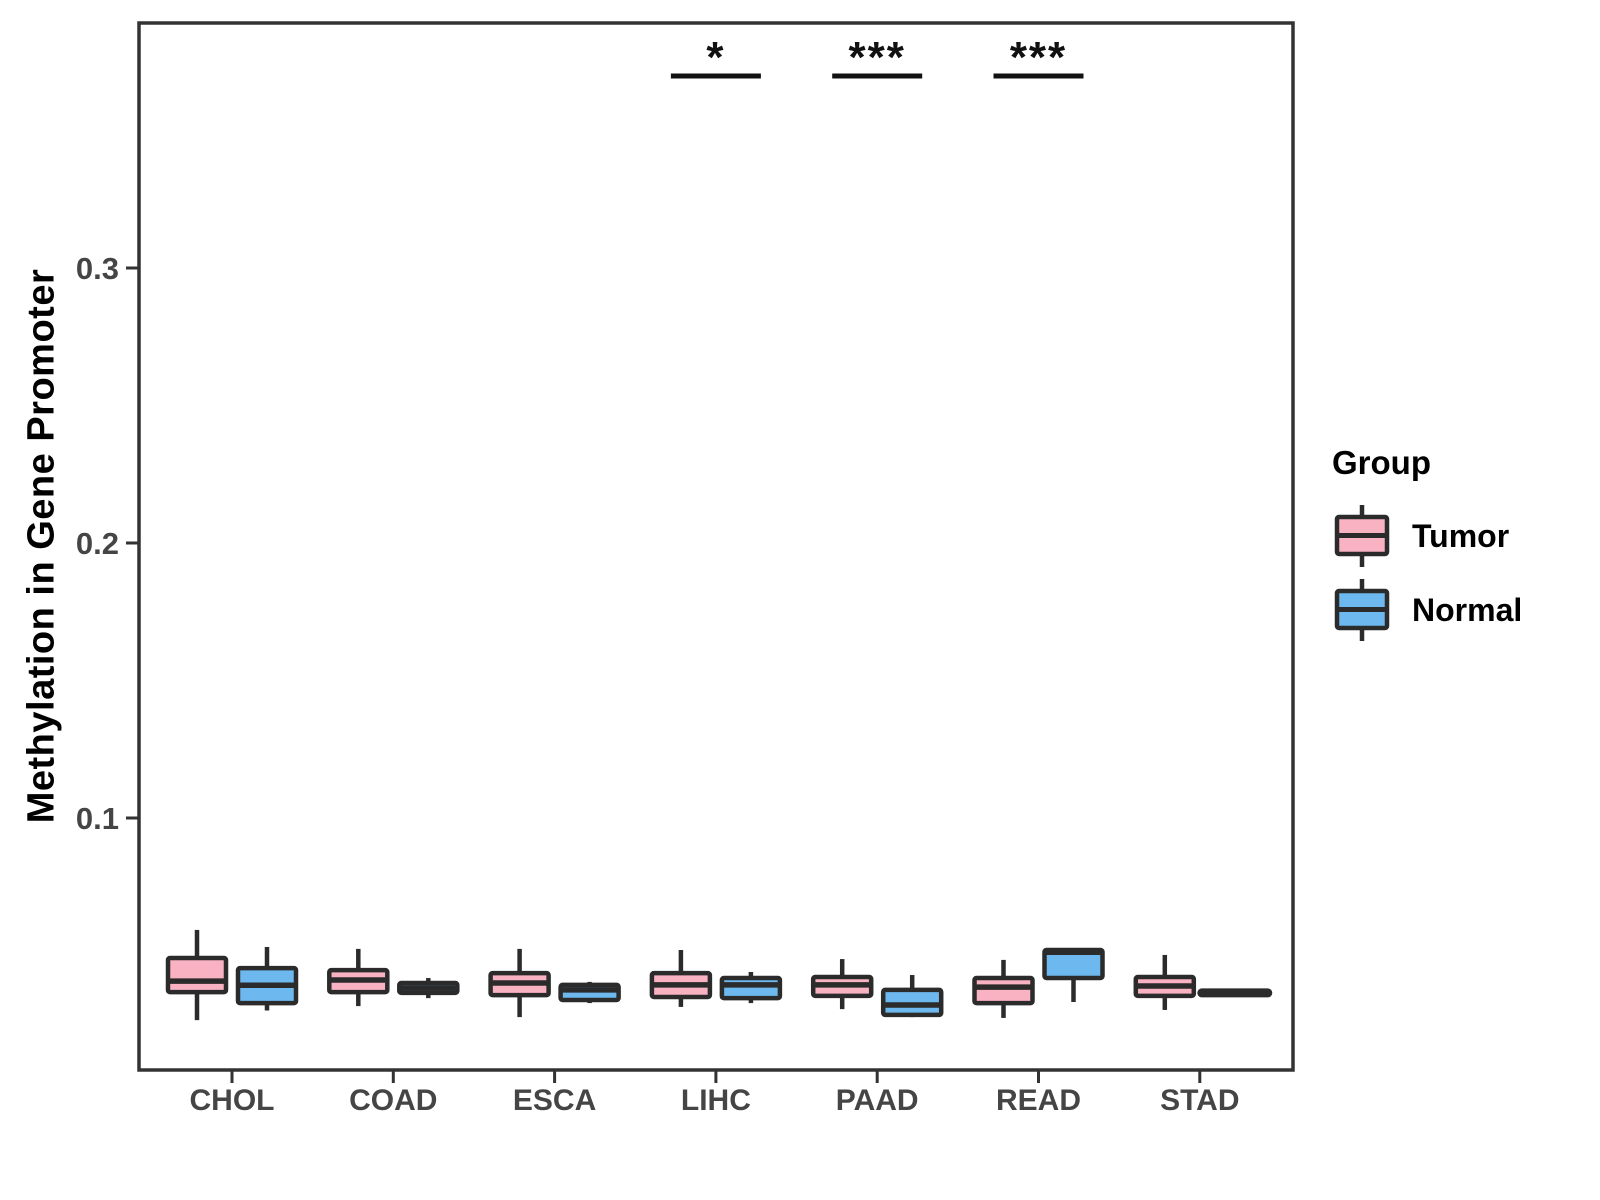  I want to click on x-tick-label-LIHC: LIHC, so click(716, 1100).